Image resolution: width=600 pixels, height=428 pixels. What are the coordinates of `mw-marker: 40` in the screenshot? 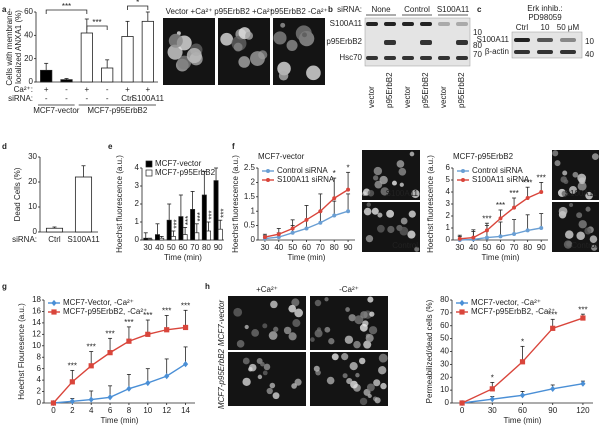 It's located at (589, 54).